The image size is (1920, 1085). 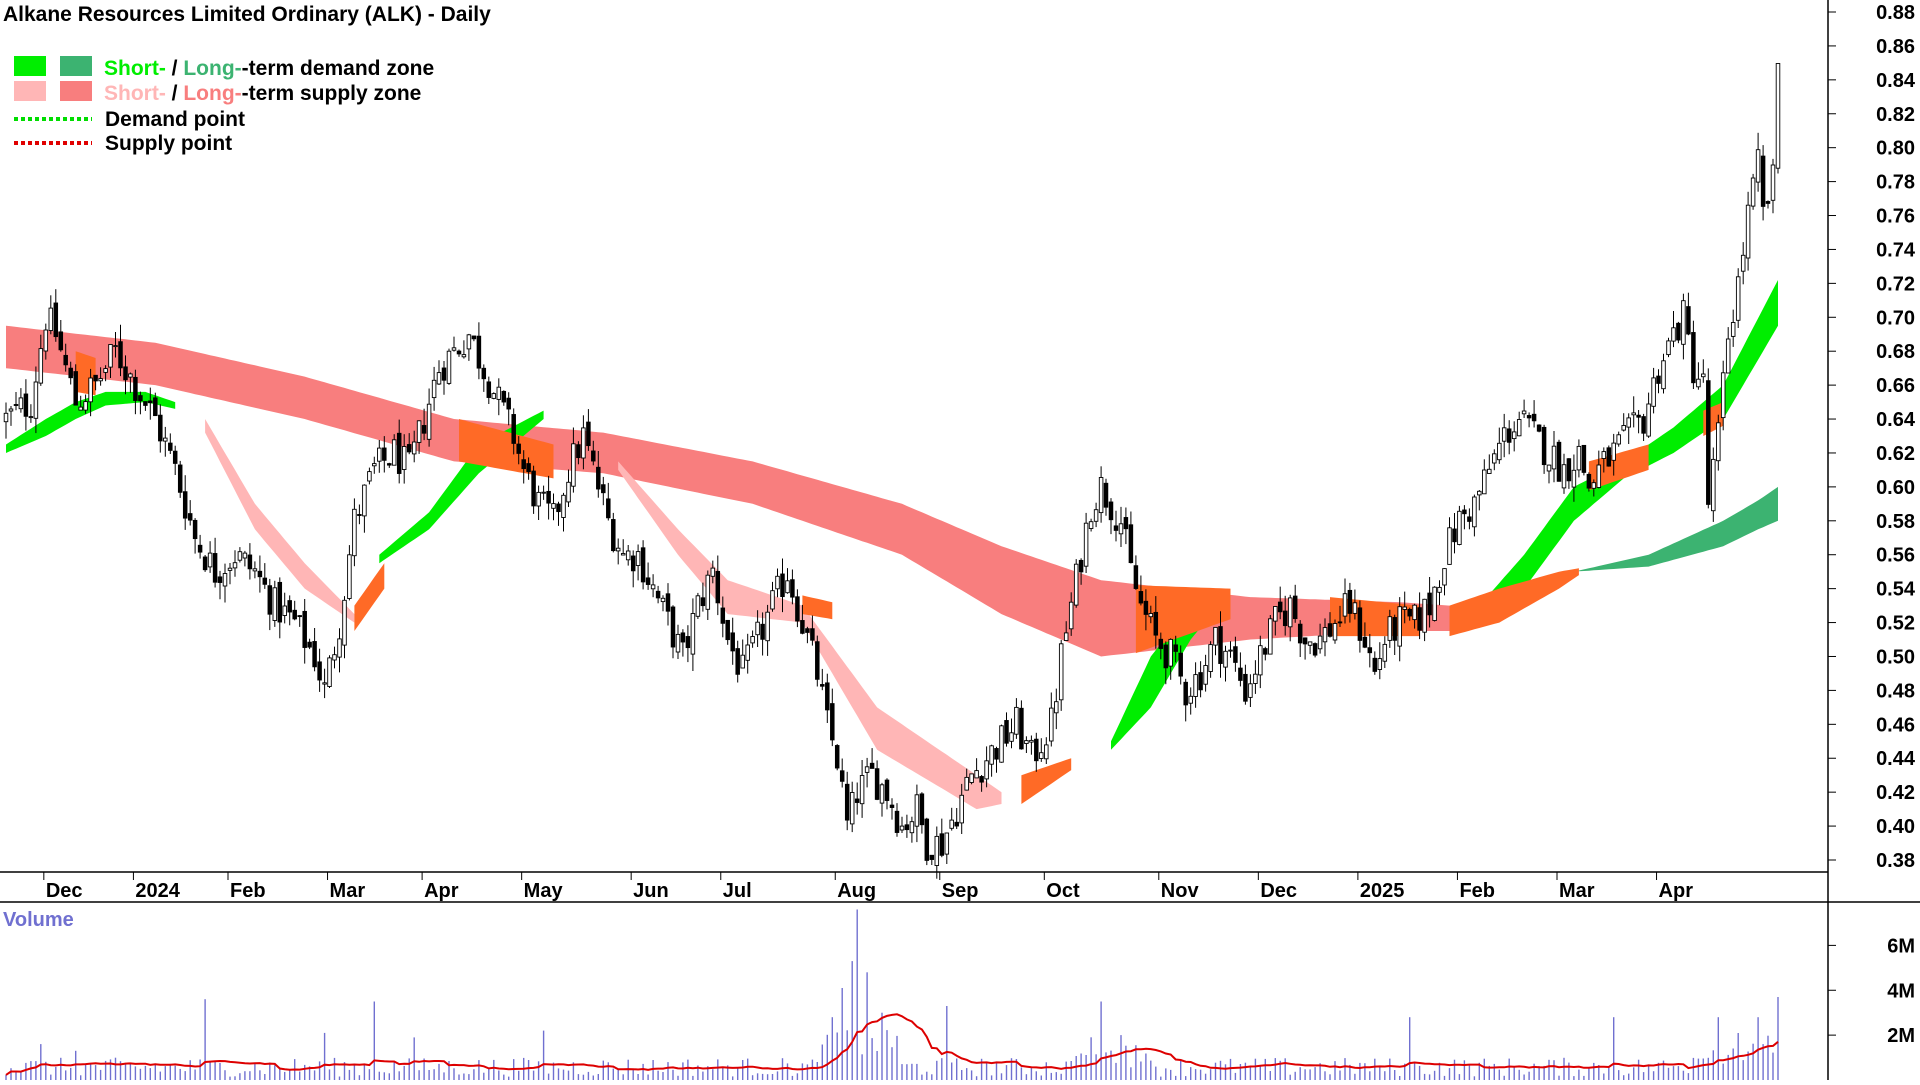 I want to click on y-tick-label: 0.80, so click(x=1895, y=149).